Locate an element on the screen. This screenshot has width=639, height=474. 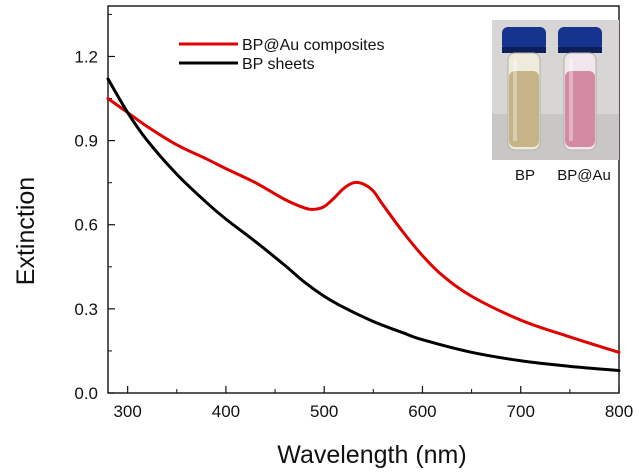
bp-au-vial-liquid-icon is located at coordinates (580, 109).